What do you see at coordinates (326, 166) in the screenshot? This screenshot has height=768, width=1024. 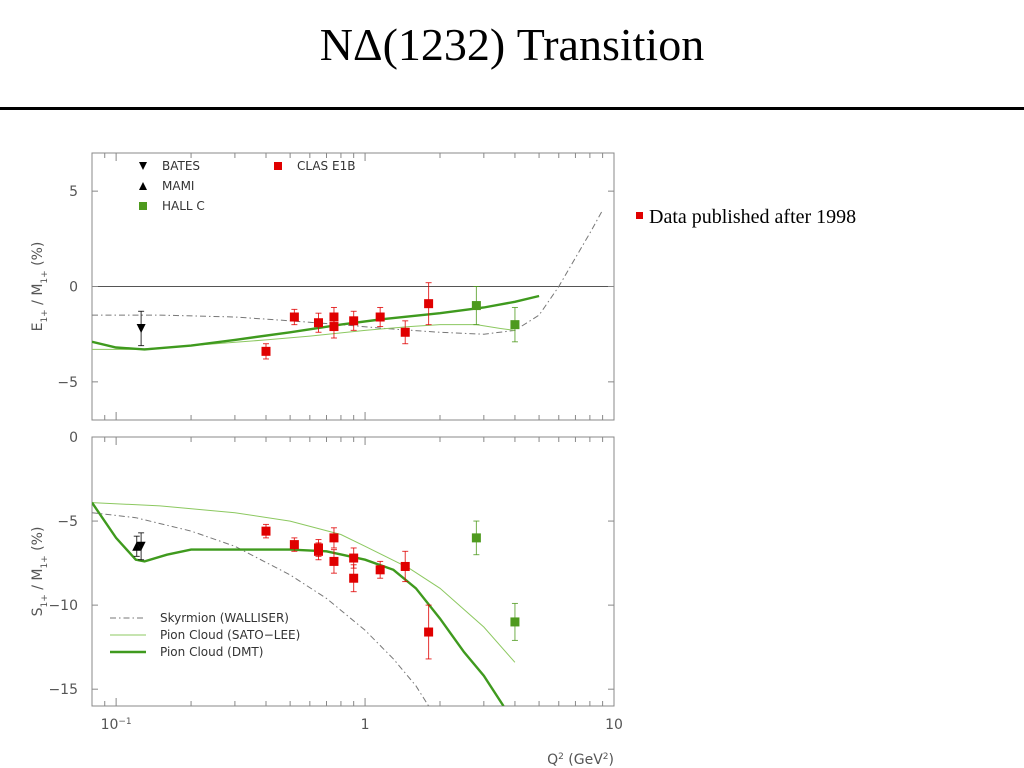 I see `legend-label: CLAS E1B` at bounding box center [326, 166].